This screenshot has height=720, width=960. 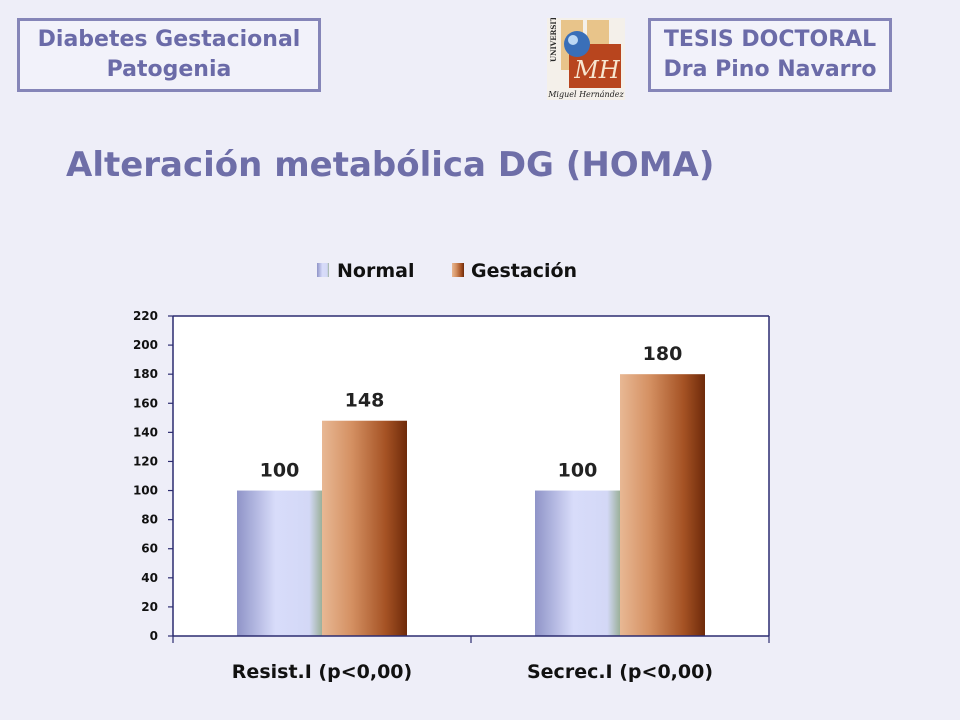 What do you see at coordinates (553, 40) in the screenshot?
I see `logo-vertical-text: UNIVERSITAS` at bounding box center [553, 40].